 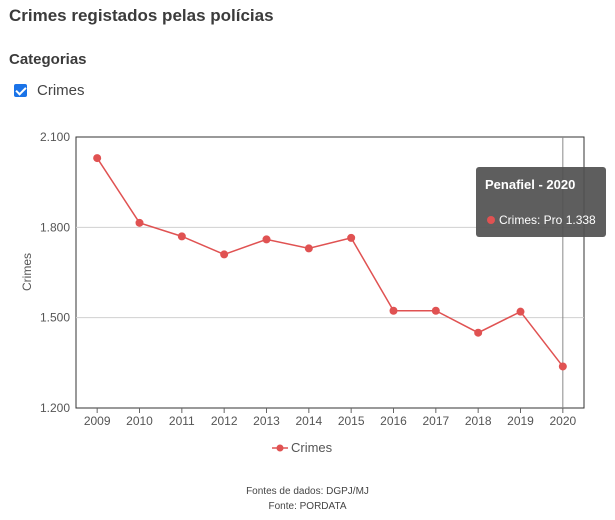 What do you see at coordinates (531, 220) in the screenshot?
I see `tooltip-series-label: Crimes: Pro` at bounding box center [531, 220].